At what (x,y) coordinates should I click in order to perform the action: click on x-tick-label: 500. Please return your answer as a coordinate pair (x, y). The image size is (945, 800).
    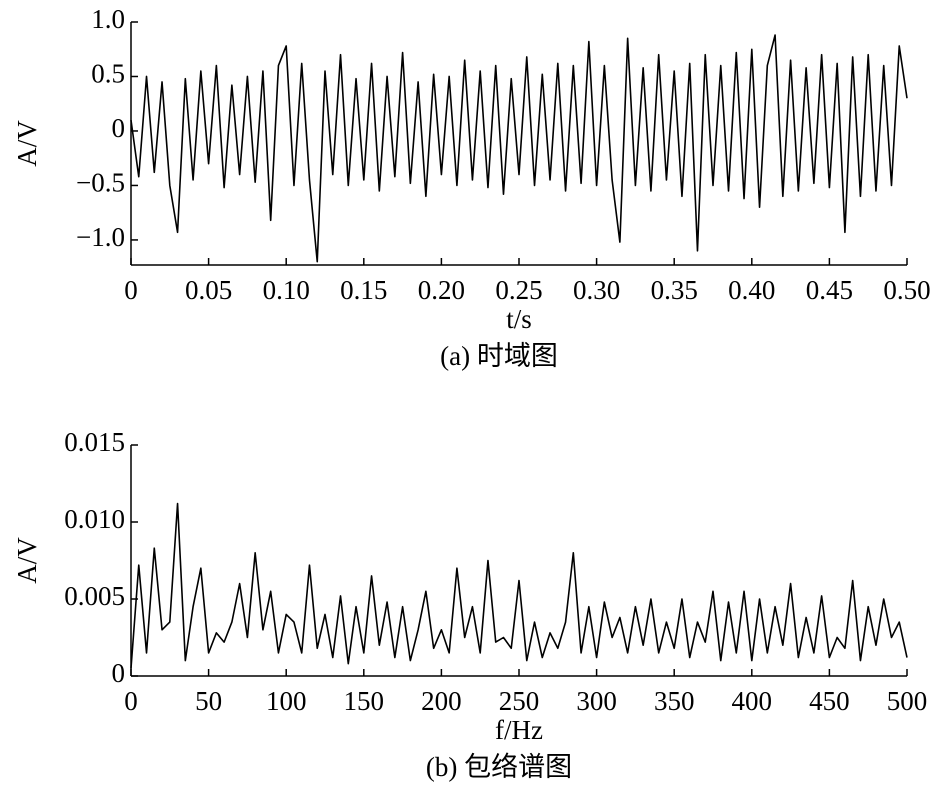
    Looking at the image, I should click on (907, 701).